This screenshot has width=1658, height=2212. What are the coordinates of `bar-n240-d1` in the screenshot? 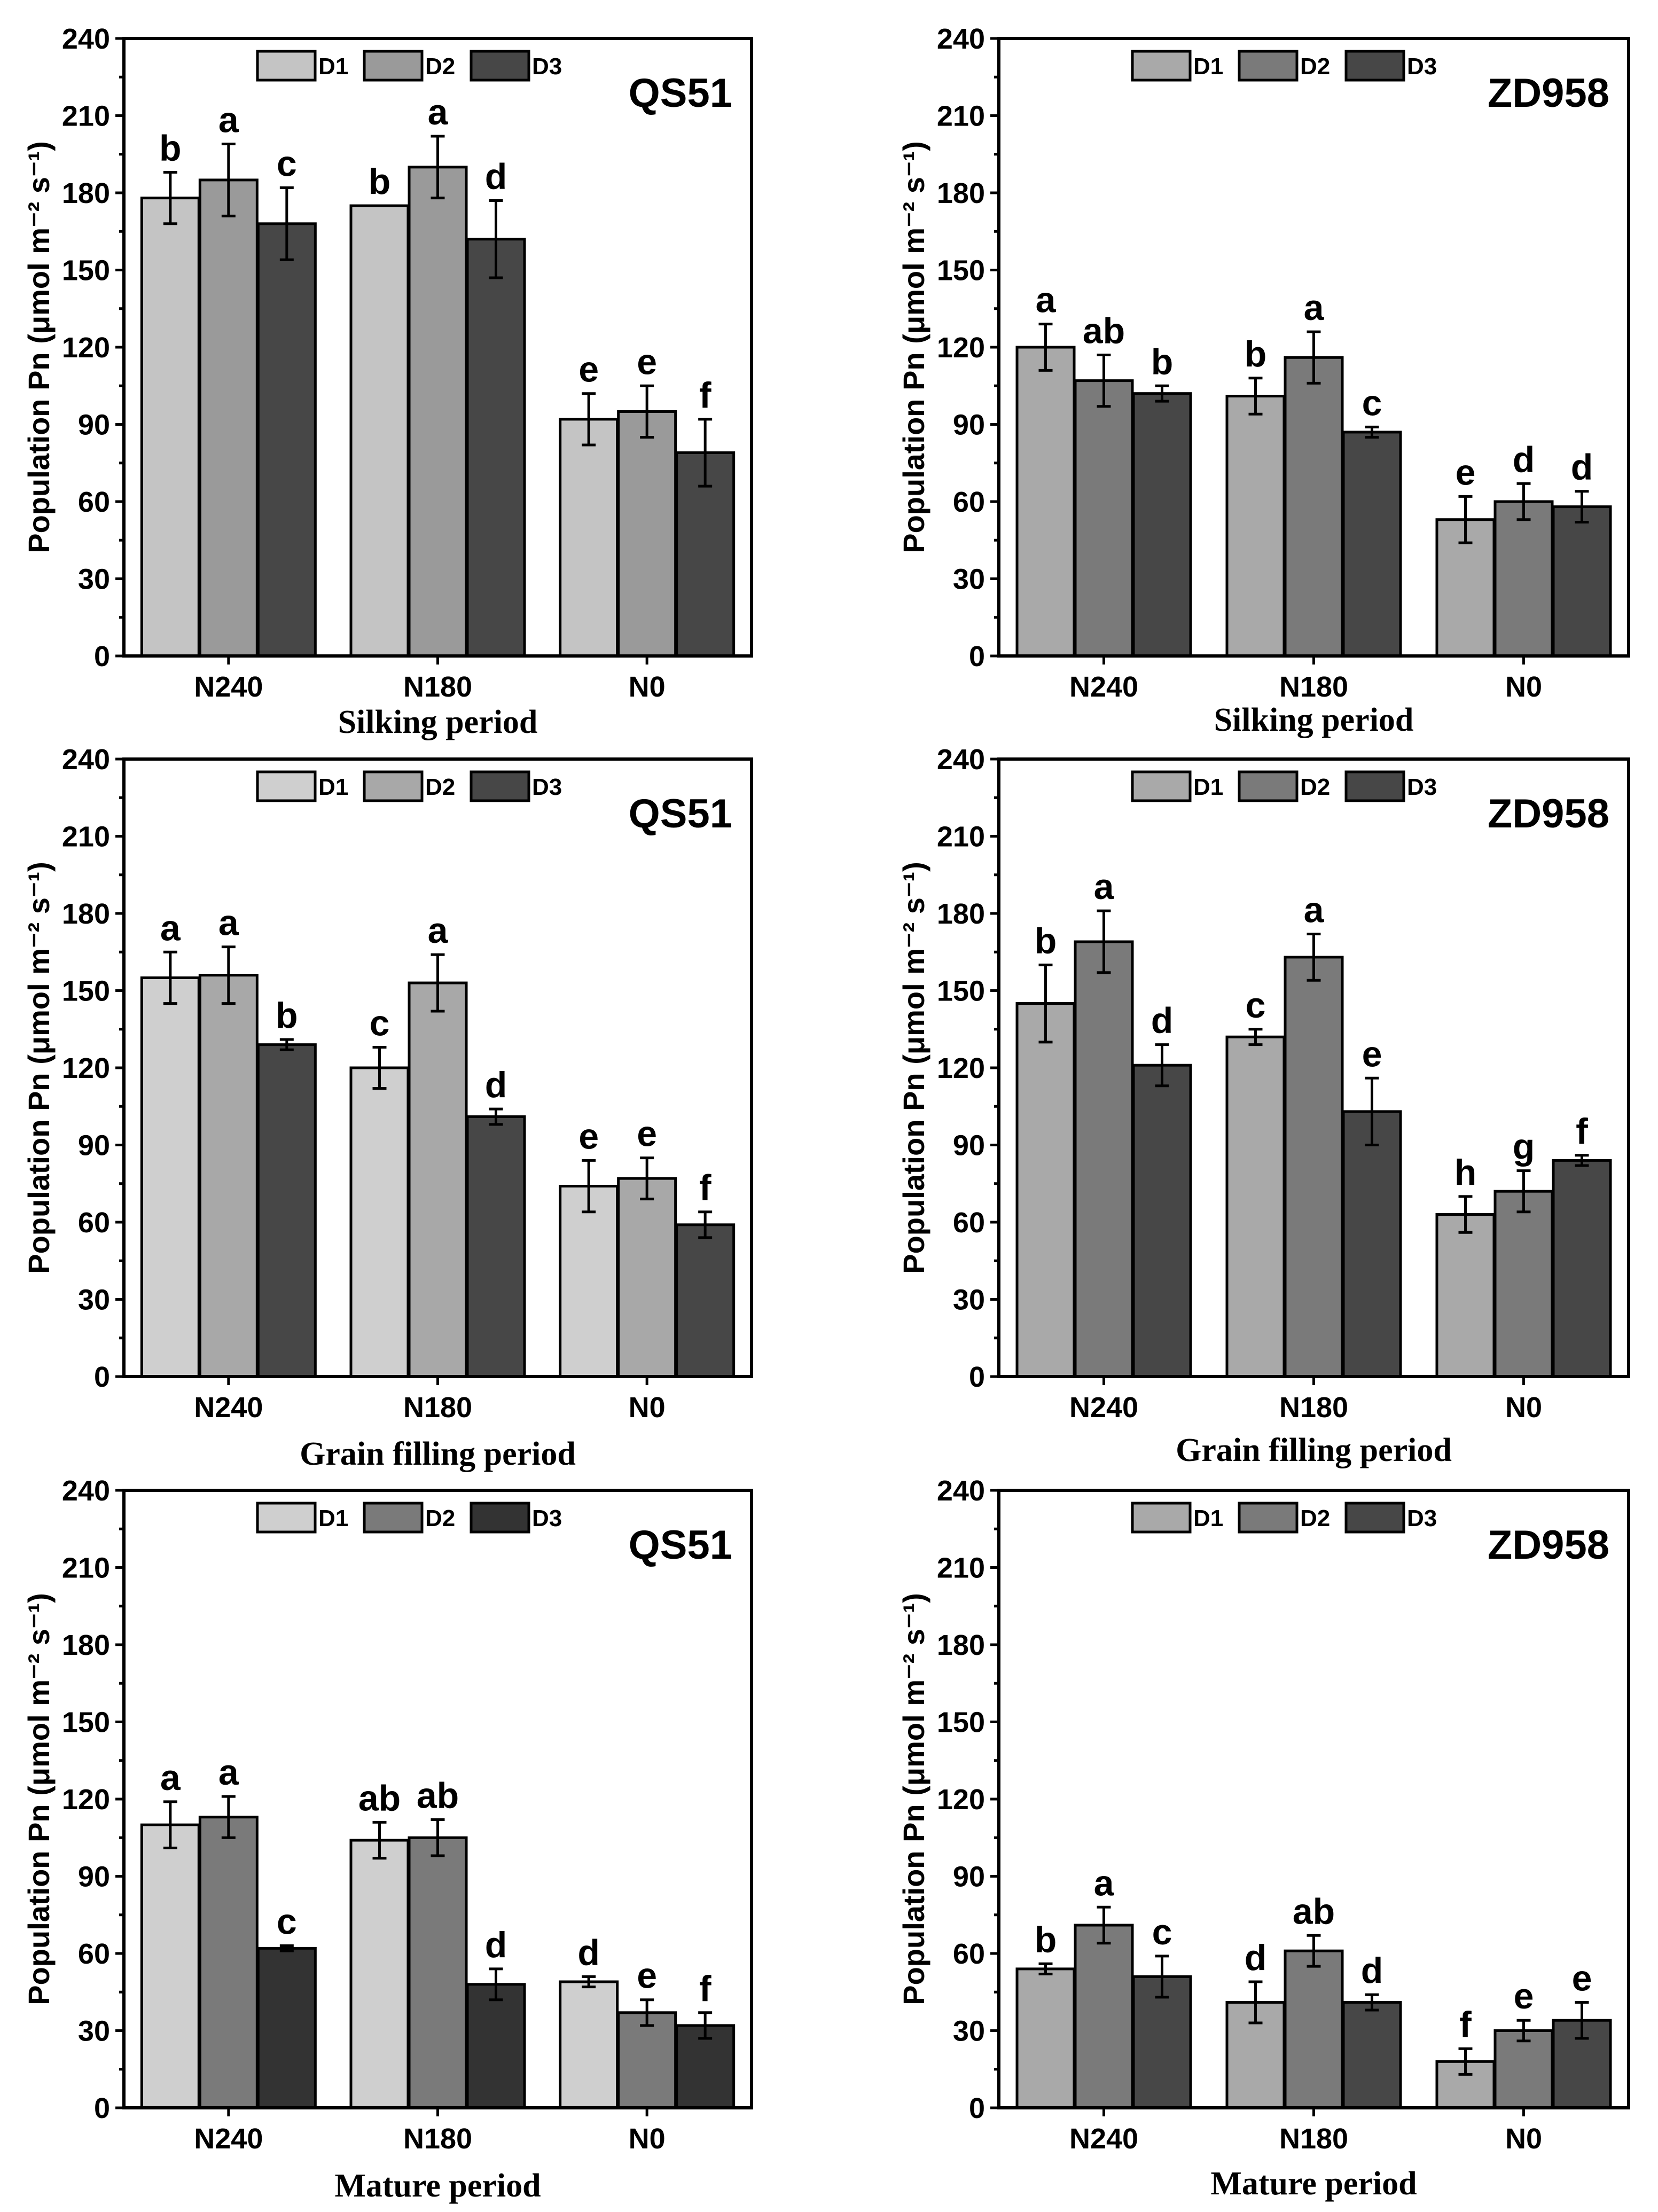 It's located at (1045, 502).